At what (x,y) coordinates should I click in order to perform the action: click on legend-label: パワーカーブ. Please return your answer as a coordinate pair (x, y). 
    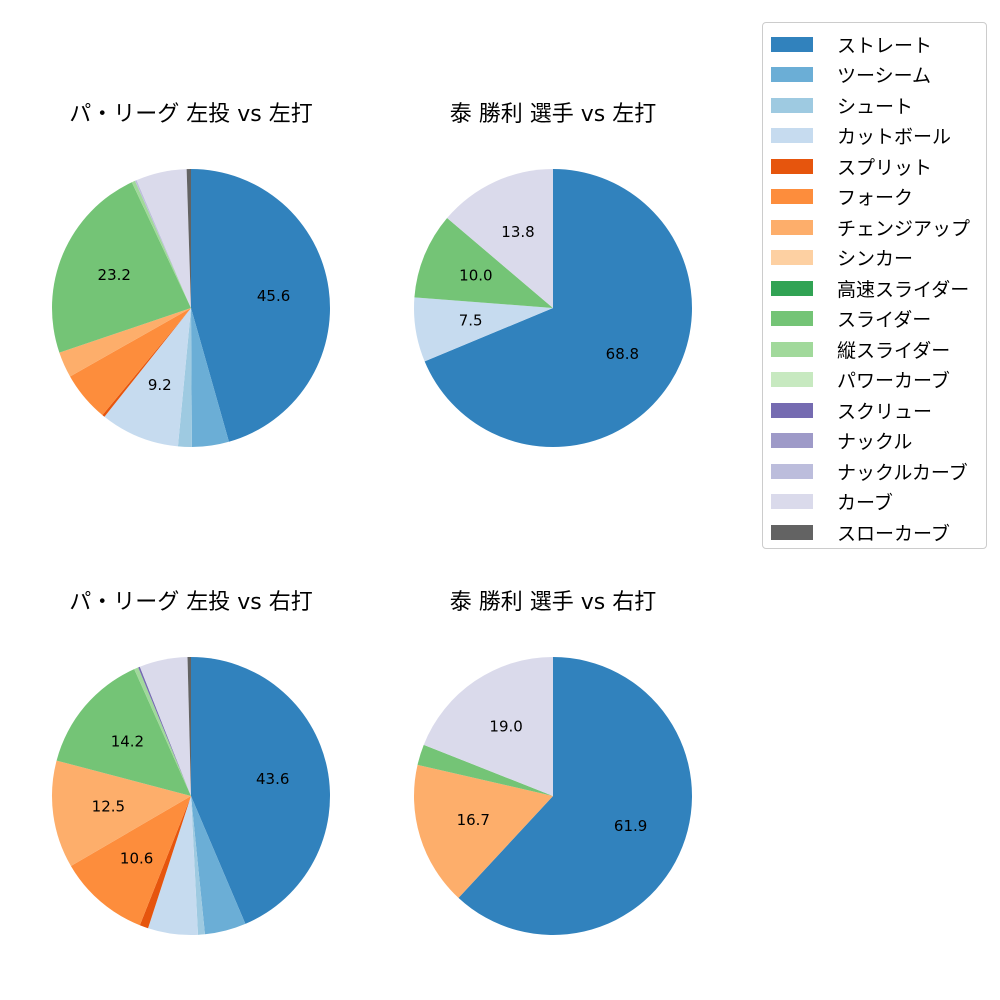
    Looking at the image, I should click on (893, 381).